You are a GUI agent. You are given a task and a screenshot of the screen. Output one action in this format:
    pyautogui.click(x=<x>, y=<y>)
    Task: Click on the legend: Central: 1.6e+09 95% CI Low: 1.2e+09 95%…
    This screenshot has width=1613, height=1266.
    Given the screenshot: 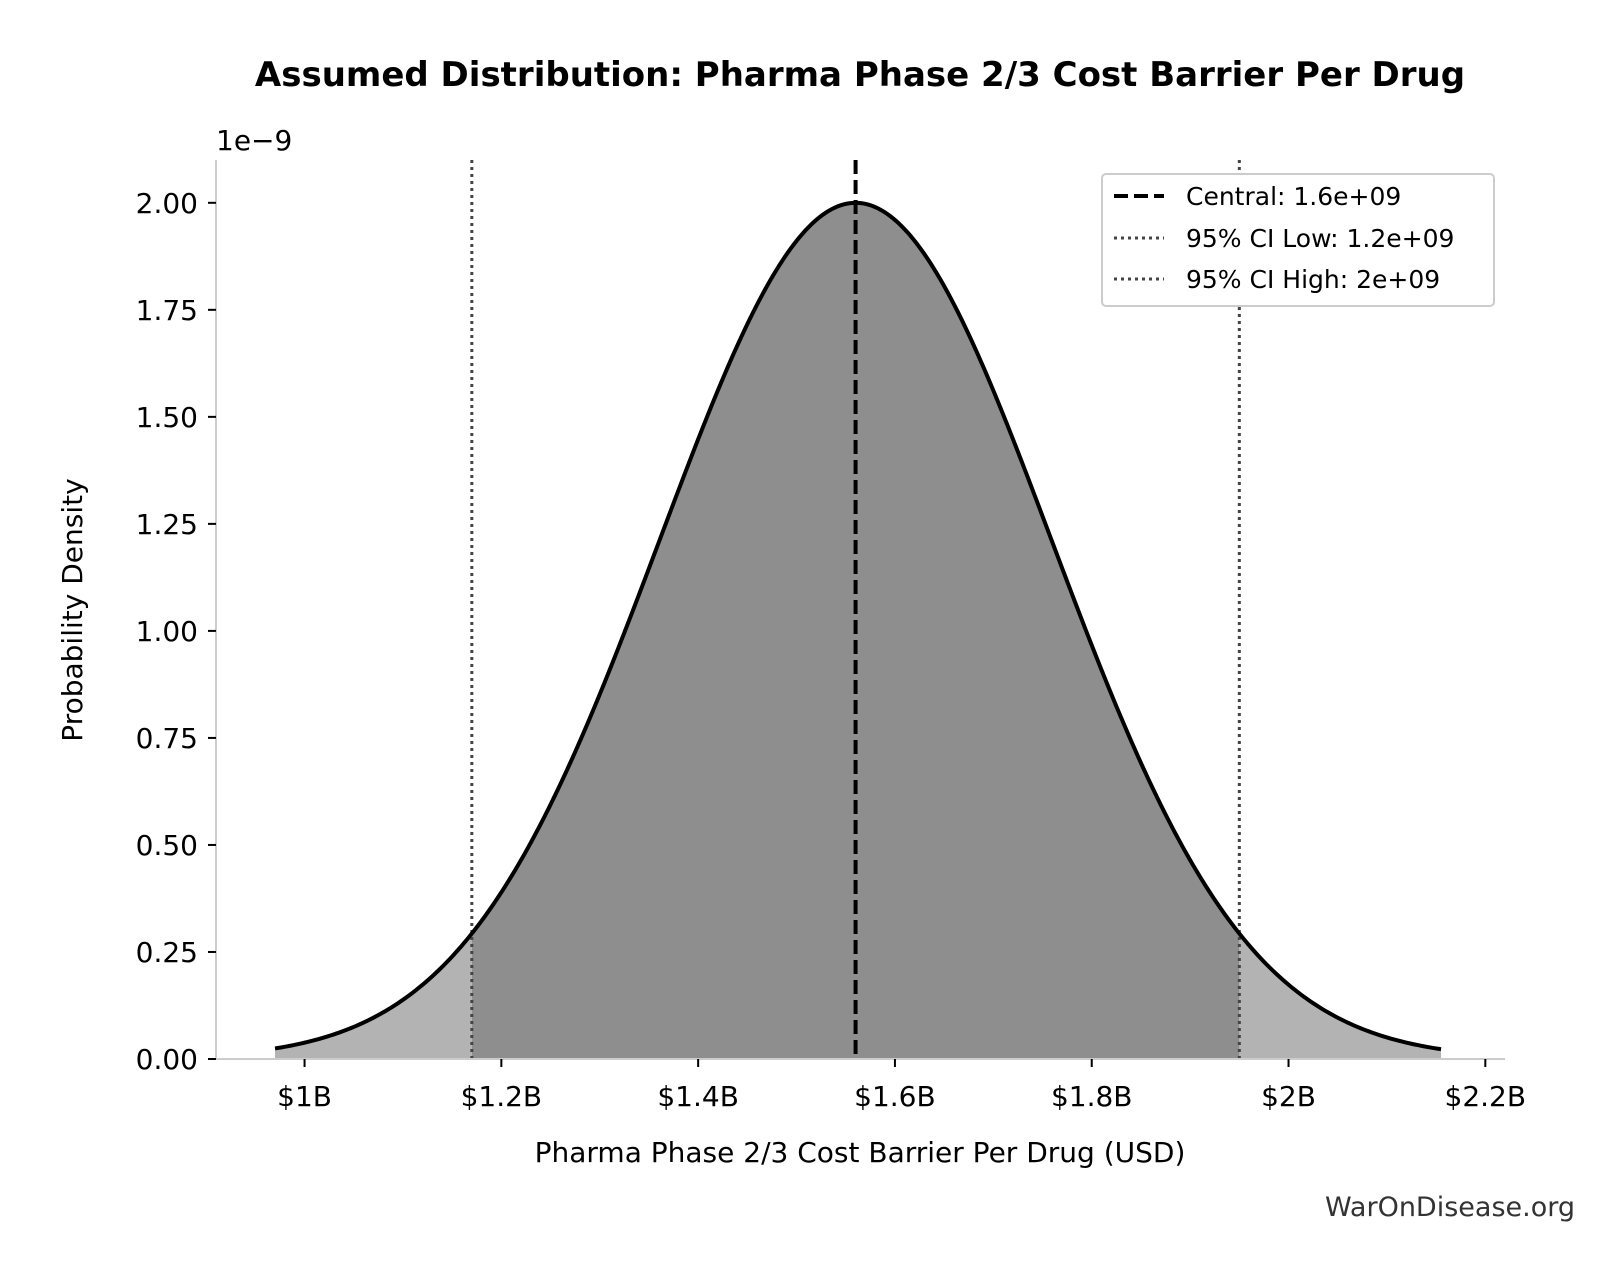 What is the action you would take?
    pyautogui.click(x=1298, y=240)
    